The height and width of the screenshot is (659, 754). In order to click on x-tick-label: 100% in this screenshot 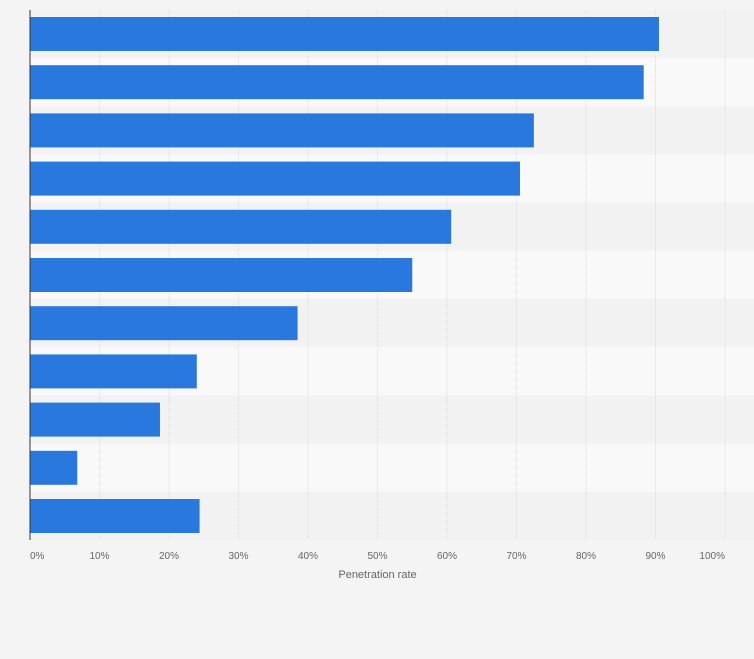, I will do `click(712, 556)`.